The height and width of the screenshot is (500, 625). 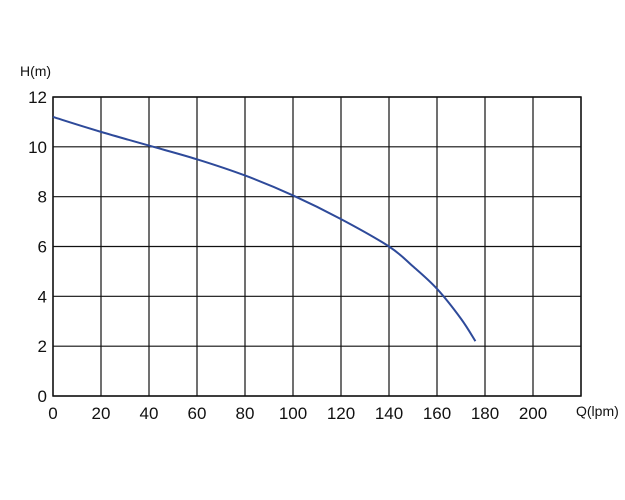 What do you see at coordinates (101, 413) in the screenshot?
I see `x-tick-label: 20` at bounding box center [101, 413].